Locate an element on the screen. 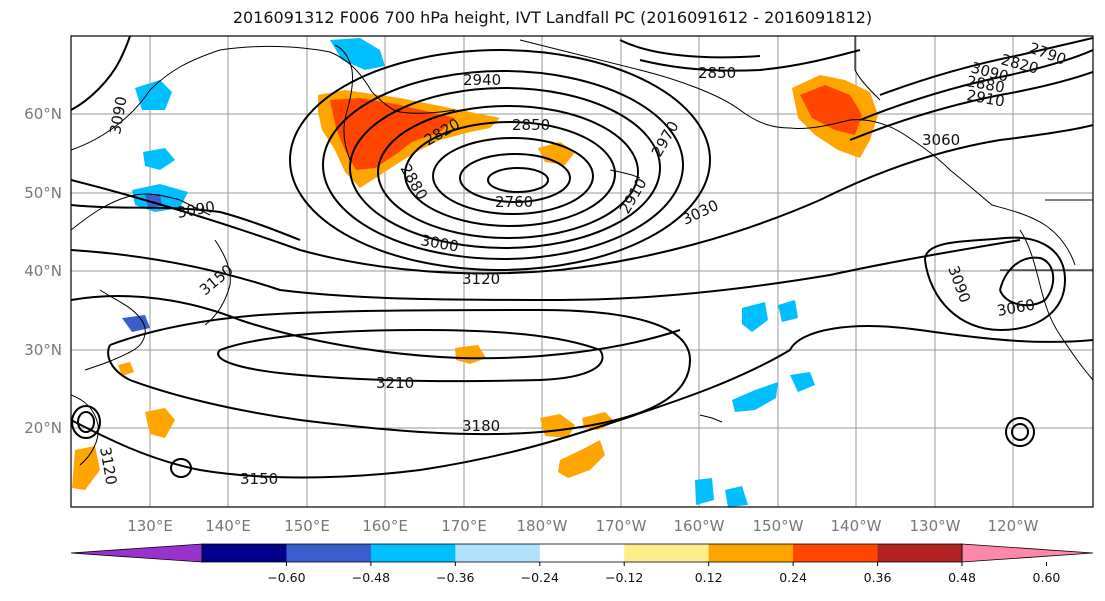 This screenshot has width=1105, height=601. lat-tick-label: 50°N is located at coordinates (43, 193).